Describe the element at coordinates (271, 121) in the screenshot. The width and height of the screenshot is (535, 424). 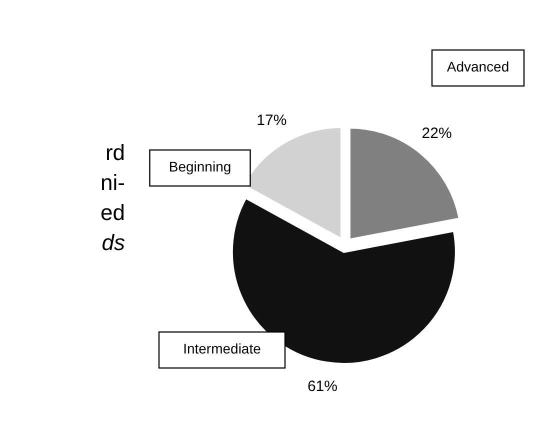
I see `data-label: 17%` at that location.